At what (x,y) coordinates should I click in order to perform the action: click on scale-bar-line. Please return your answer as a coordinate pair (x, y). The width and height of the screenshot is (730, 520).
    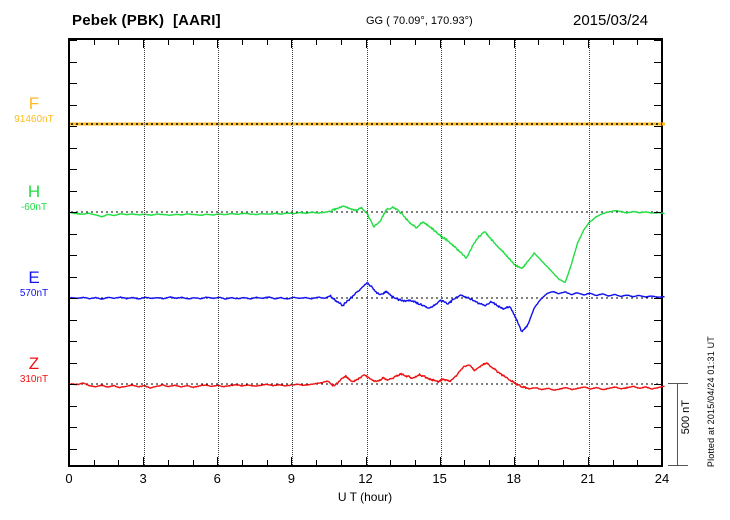
    Looking at the image, I should click on (677, 424).